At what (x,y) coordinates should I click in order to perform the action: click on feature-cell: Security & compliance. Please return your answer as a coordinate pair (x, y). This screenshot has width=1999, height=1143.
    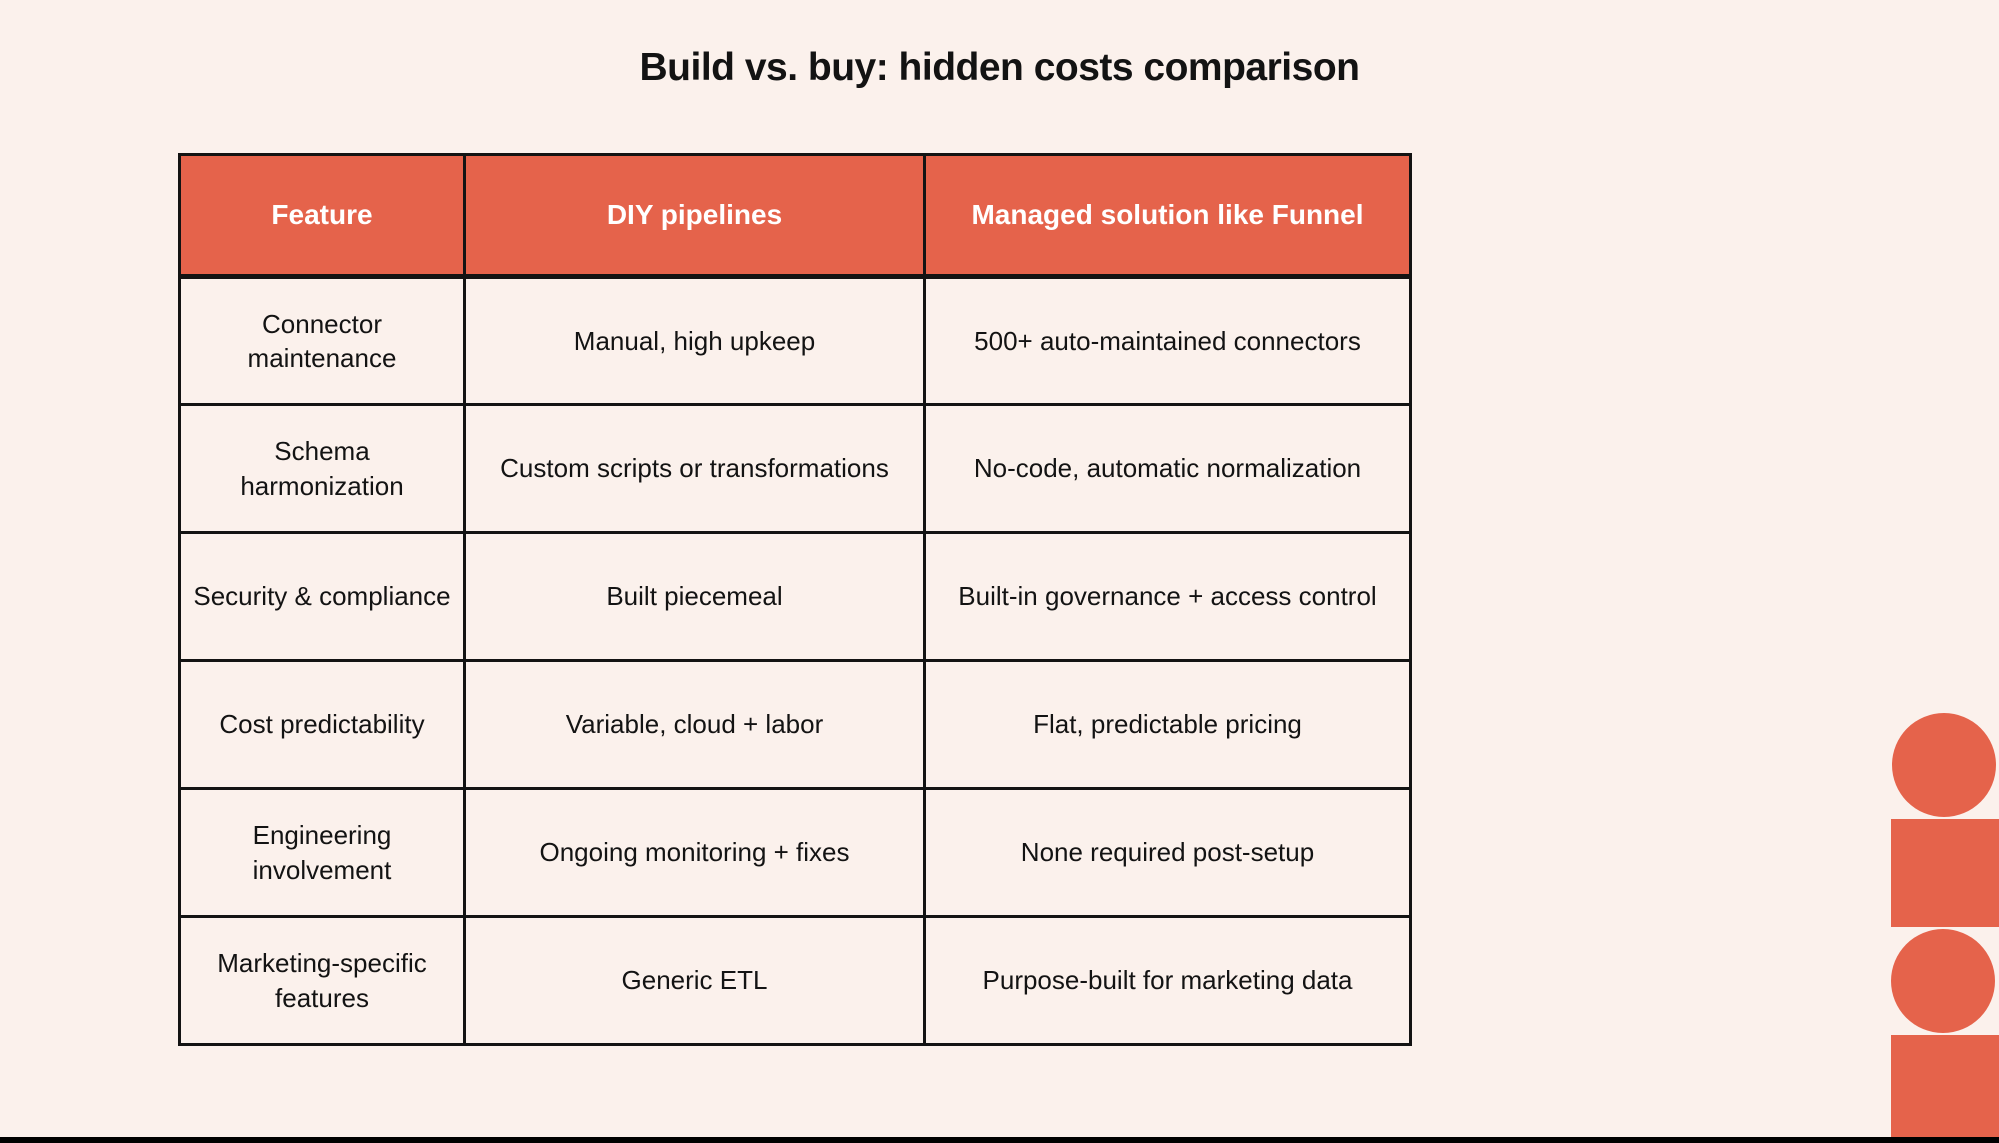
    Looking at the image, I should click on (322, 596).